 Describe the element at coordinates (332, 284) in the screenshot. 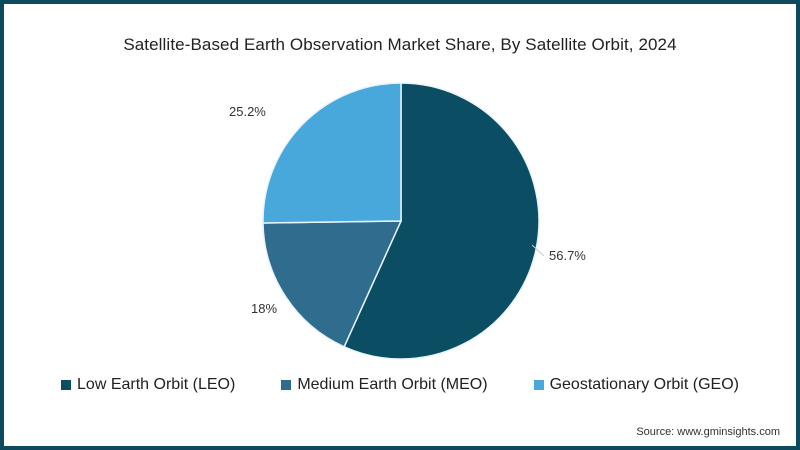

I see `pie-slice-meo` at that location.